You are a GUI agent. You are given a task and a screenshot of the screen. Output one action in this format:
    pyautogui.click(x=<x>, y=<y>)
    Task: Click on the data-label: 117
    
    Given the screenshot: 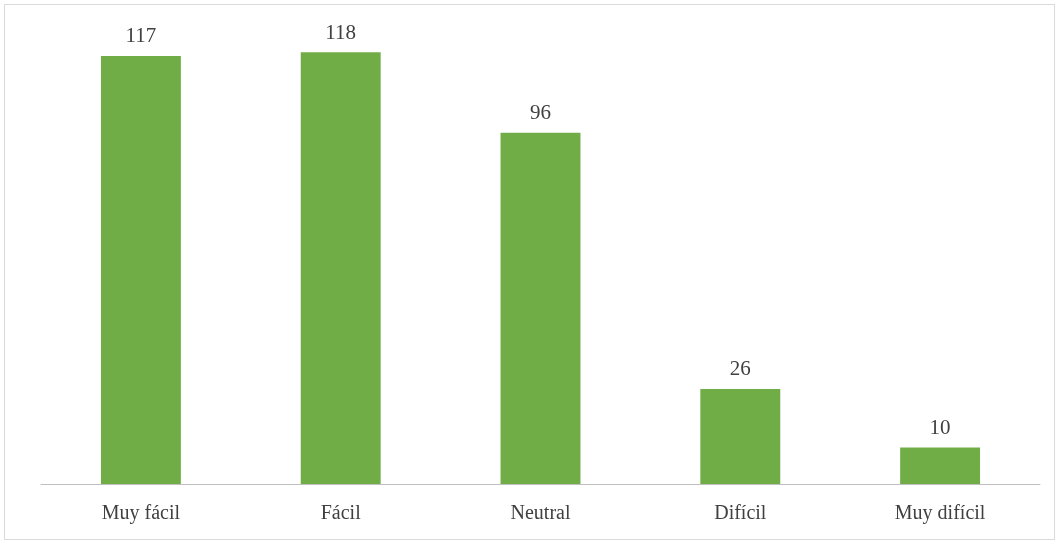 What is the action you would take?
    pyautogui.click(x=141, y=35)
    